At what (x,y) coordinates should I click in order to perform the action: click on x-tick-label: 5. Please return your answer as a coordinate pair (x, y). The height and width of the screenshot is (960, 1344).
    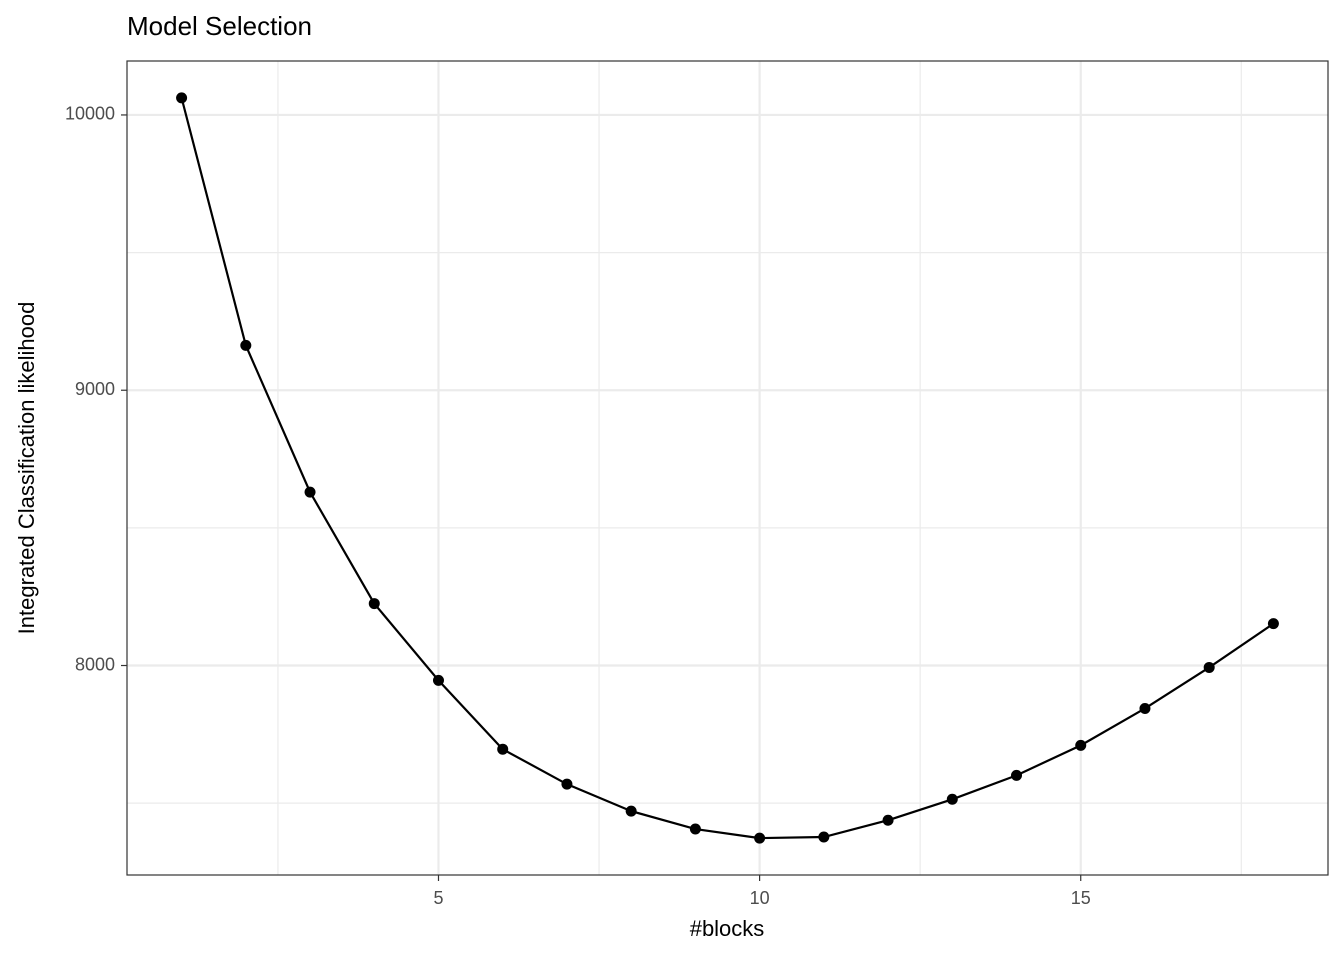
    Looking at the image, I should click on (438, 898).